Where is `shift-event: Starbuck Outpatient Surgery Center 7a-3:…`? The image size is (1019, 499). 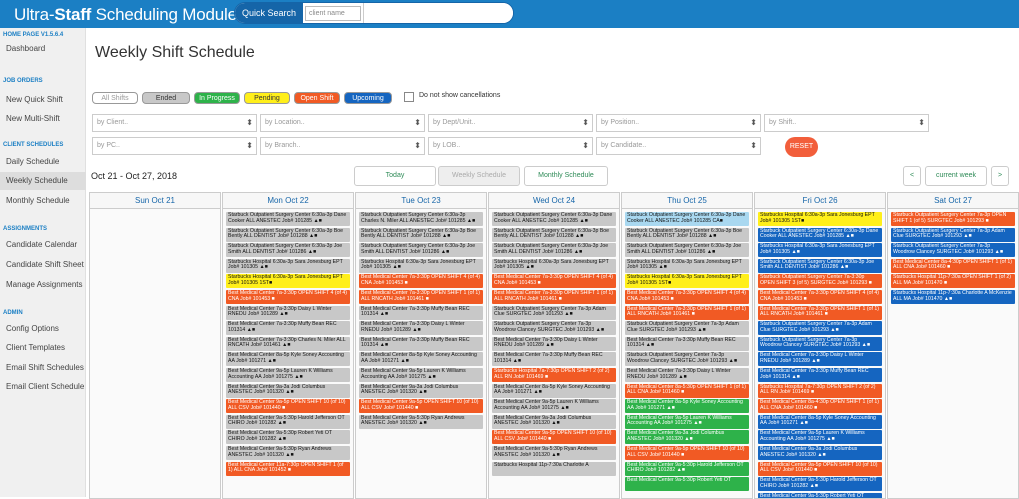
shift-event: Starbuck Outpatient Surgery Center 7a-3:… is located at coordinates (820, 281).